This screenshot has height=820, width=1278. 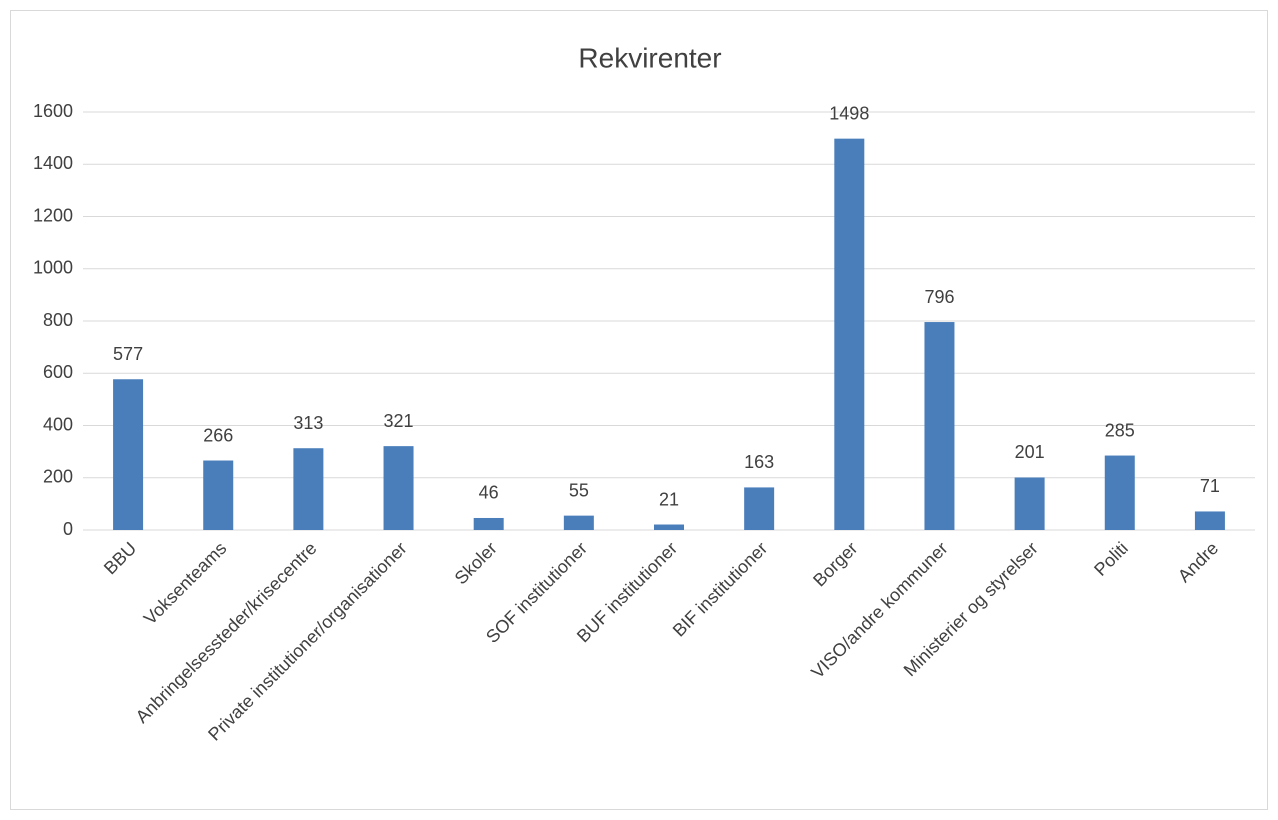 What do you see at coordinates (58, 372) in the screenshot?
I see `y-tick-label: 600` at bounding box center [58, 372].